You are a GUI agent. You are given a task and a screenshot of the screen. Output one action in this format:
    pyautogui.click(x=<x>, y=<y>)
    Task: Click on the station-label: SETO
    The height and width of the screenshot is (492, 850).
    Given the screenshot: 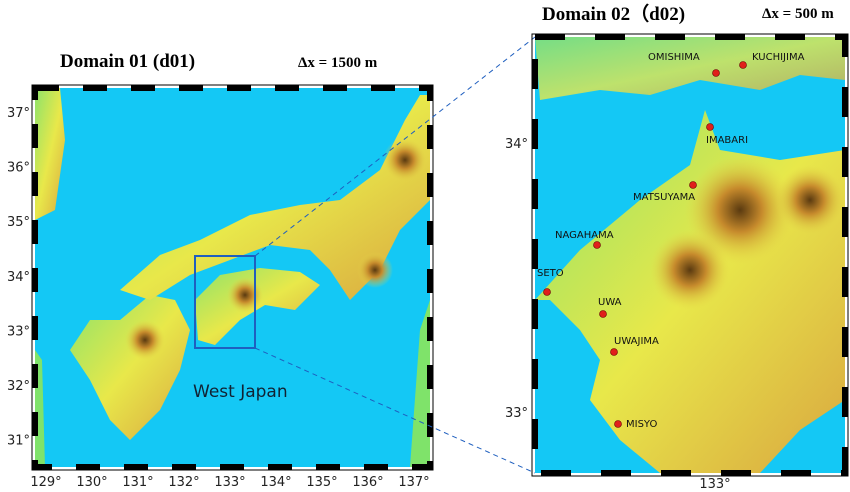 What is the action you would take?
    pyautogui.click(x=550, y=273)
    